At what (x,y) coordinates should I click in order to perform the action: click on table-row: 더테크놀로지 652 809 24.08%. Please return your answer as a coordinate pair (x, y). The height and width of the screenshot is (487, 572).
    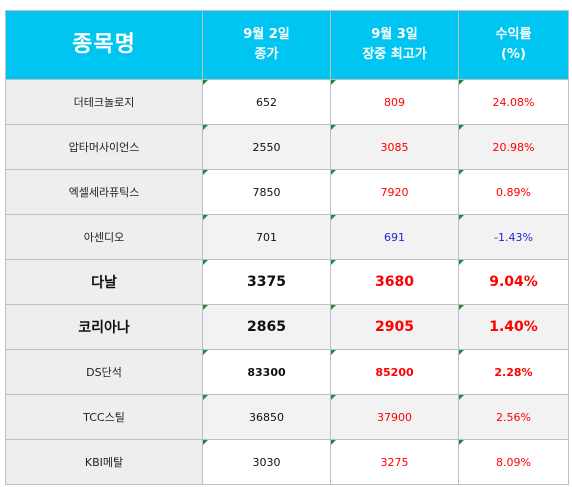
    Looking at the image, I should click on (287, 102).